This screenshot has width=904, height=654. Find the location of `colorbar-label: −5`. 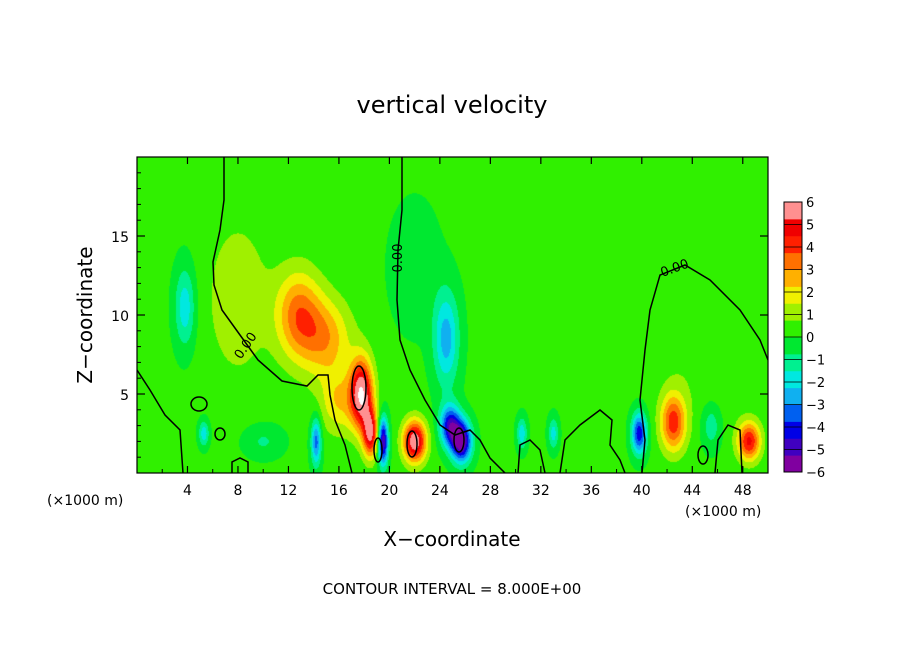

colorbar-label: −5 is located at coordinates (815, 451).